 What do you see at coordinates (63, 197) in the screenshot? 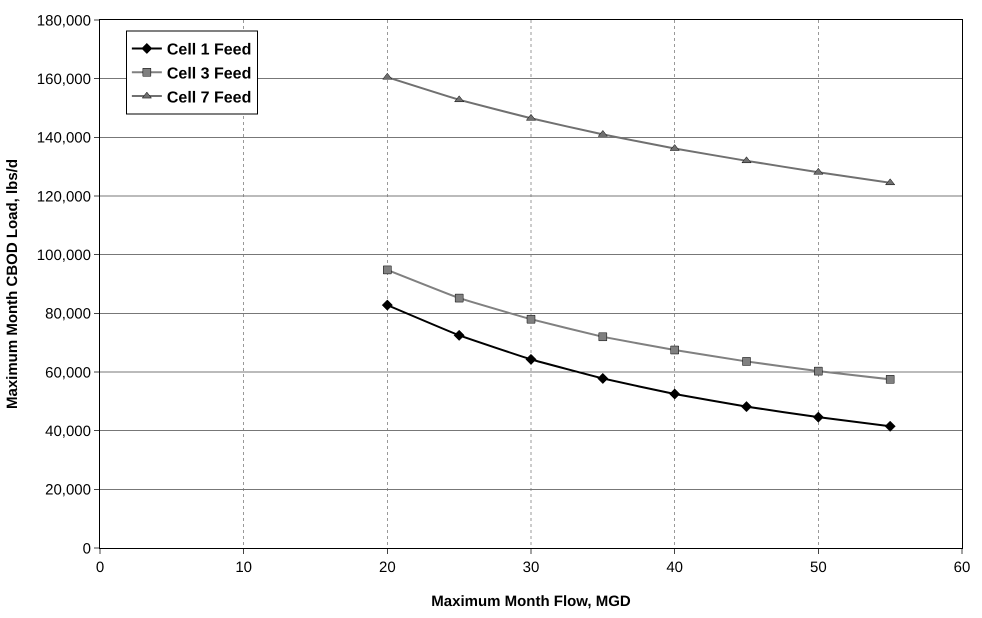
I see `y-tick-label: 120,000` at bounding box center [63, 197].